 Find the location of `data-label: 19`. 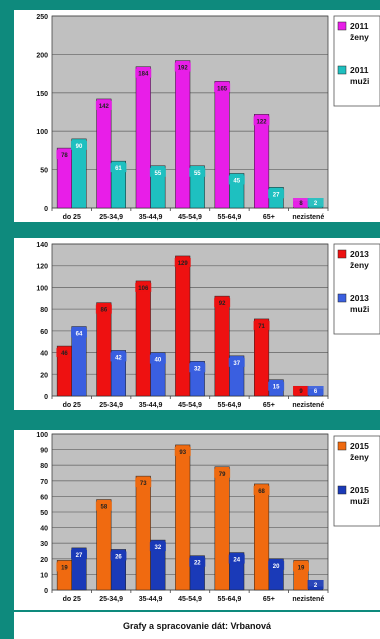

data-label: 19 is located at coordinates (301, 568).